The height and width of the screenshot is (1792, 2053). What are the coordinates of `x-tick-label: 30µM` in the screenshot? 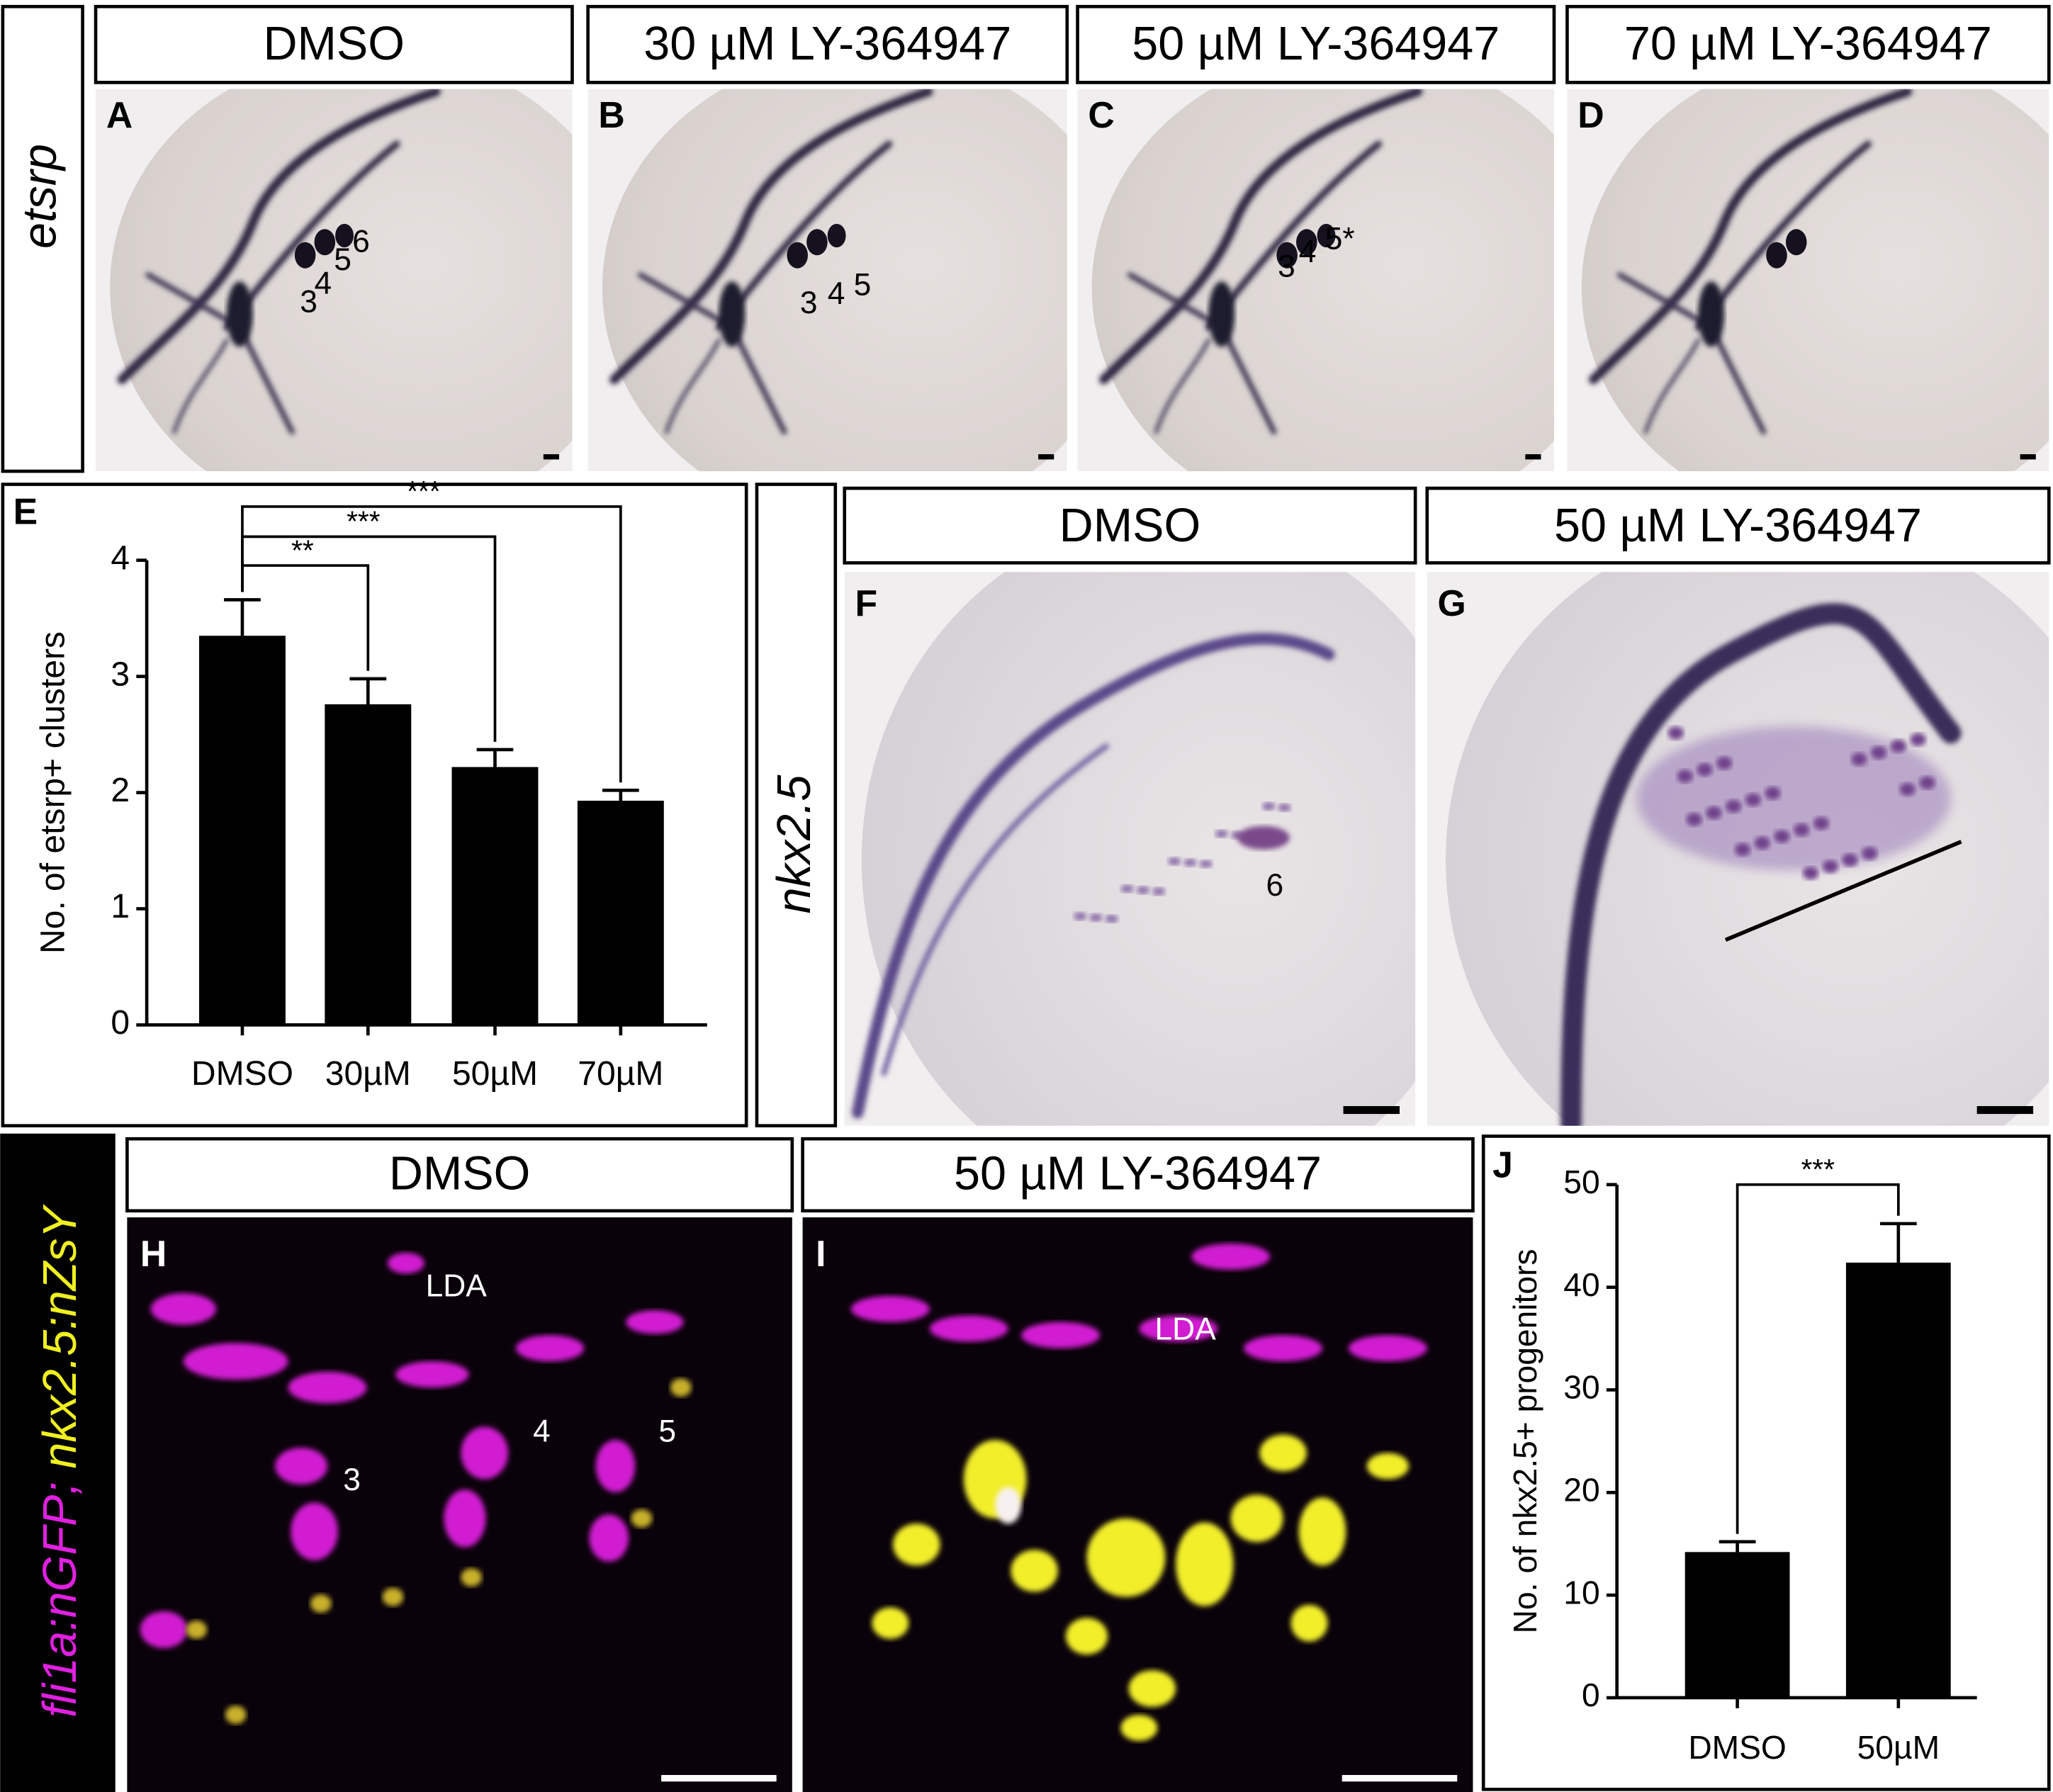 It's located at (368, 1074).